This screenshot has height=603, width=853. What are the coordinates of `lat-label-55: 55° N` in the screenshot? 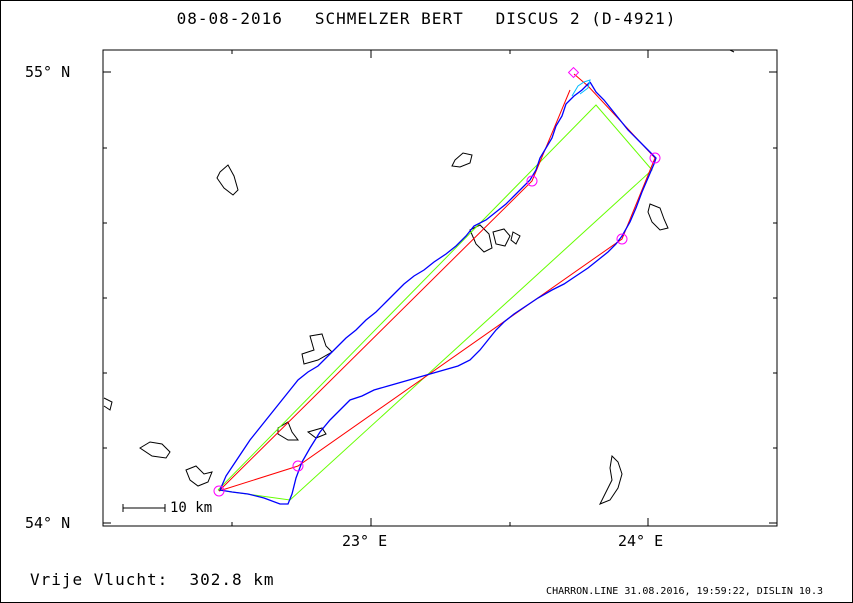 It's located at (48, 72).